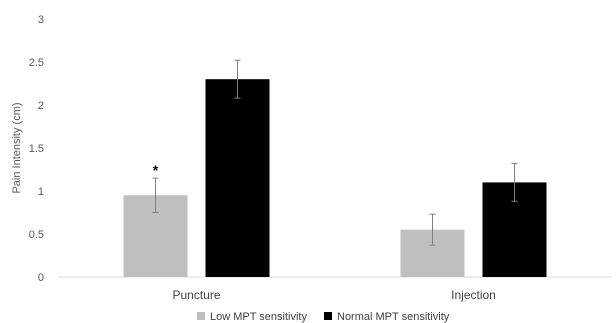 The height and width of the screenshot is (323, 616). Describe the element at coordinates (237, 178) in the screenshot. I see `bar` at that location.